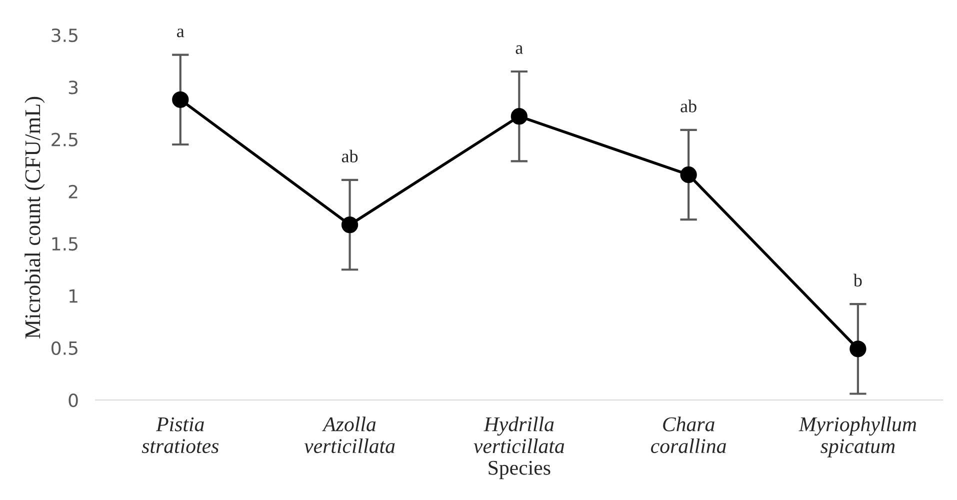 This screenshot has height=500, width=957. What do you see at coordinates (519, 435) in the screenshot?
I see `x-tick-label: Hydrilla verticillata` at bounding box center [519, 435].